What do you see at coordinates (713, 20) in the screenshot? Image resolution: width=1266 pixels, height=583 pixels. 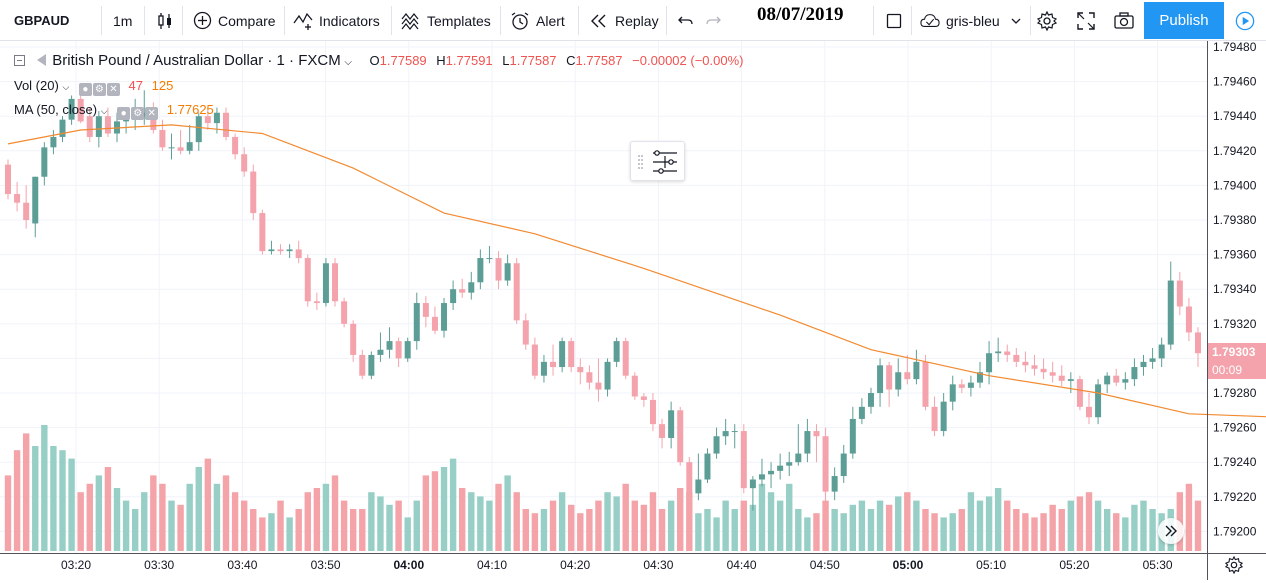 I see `redo-button` at bounding box center [713, 20].